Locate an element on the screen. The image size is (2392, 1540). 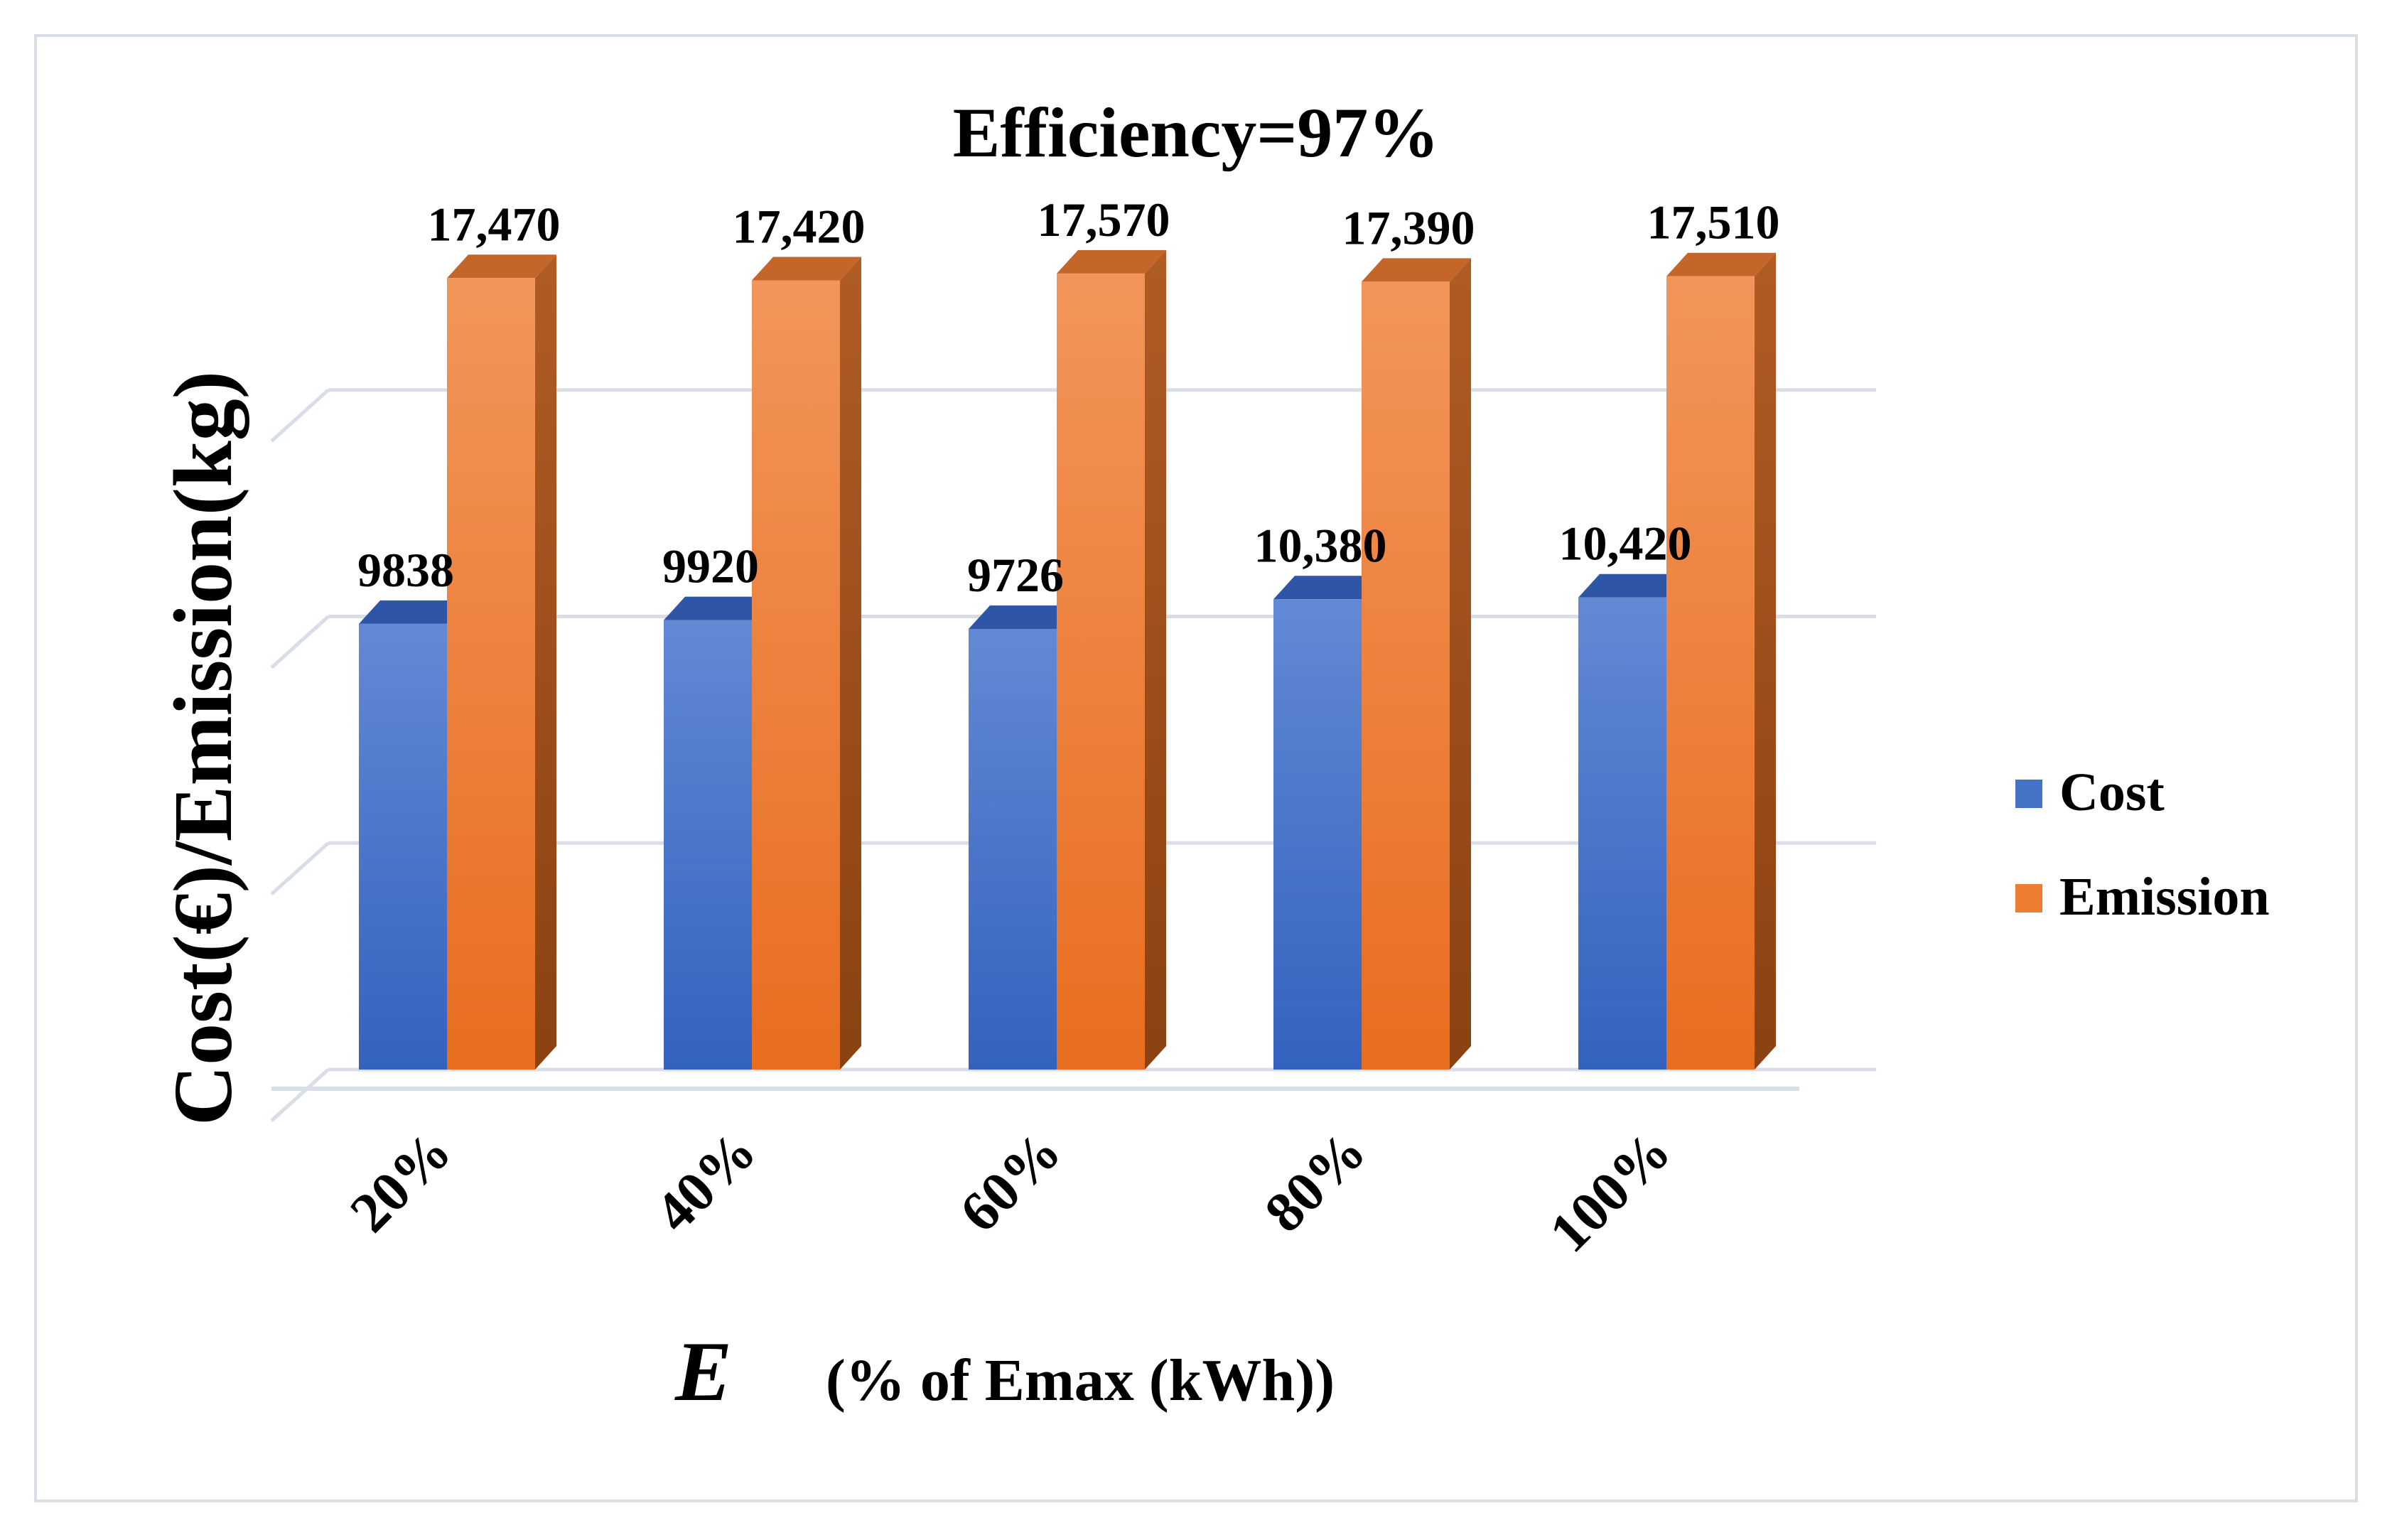
data-label-cost-20%: 9838 is located at coordinates (405, 570).